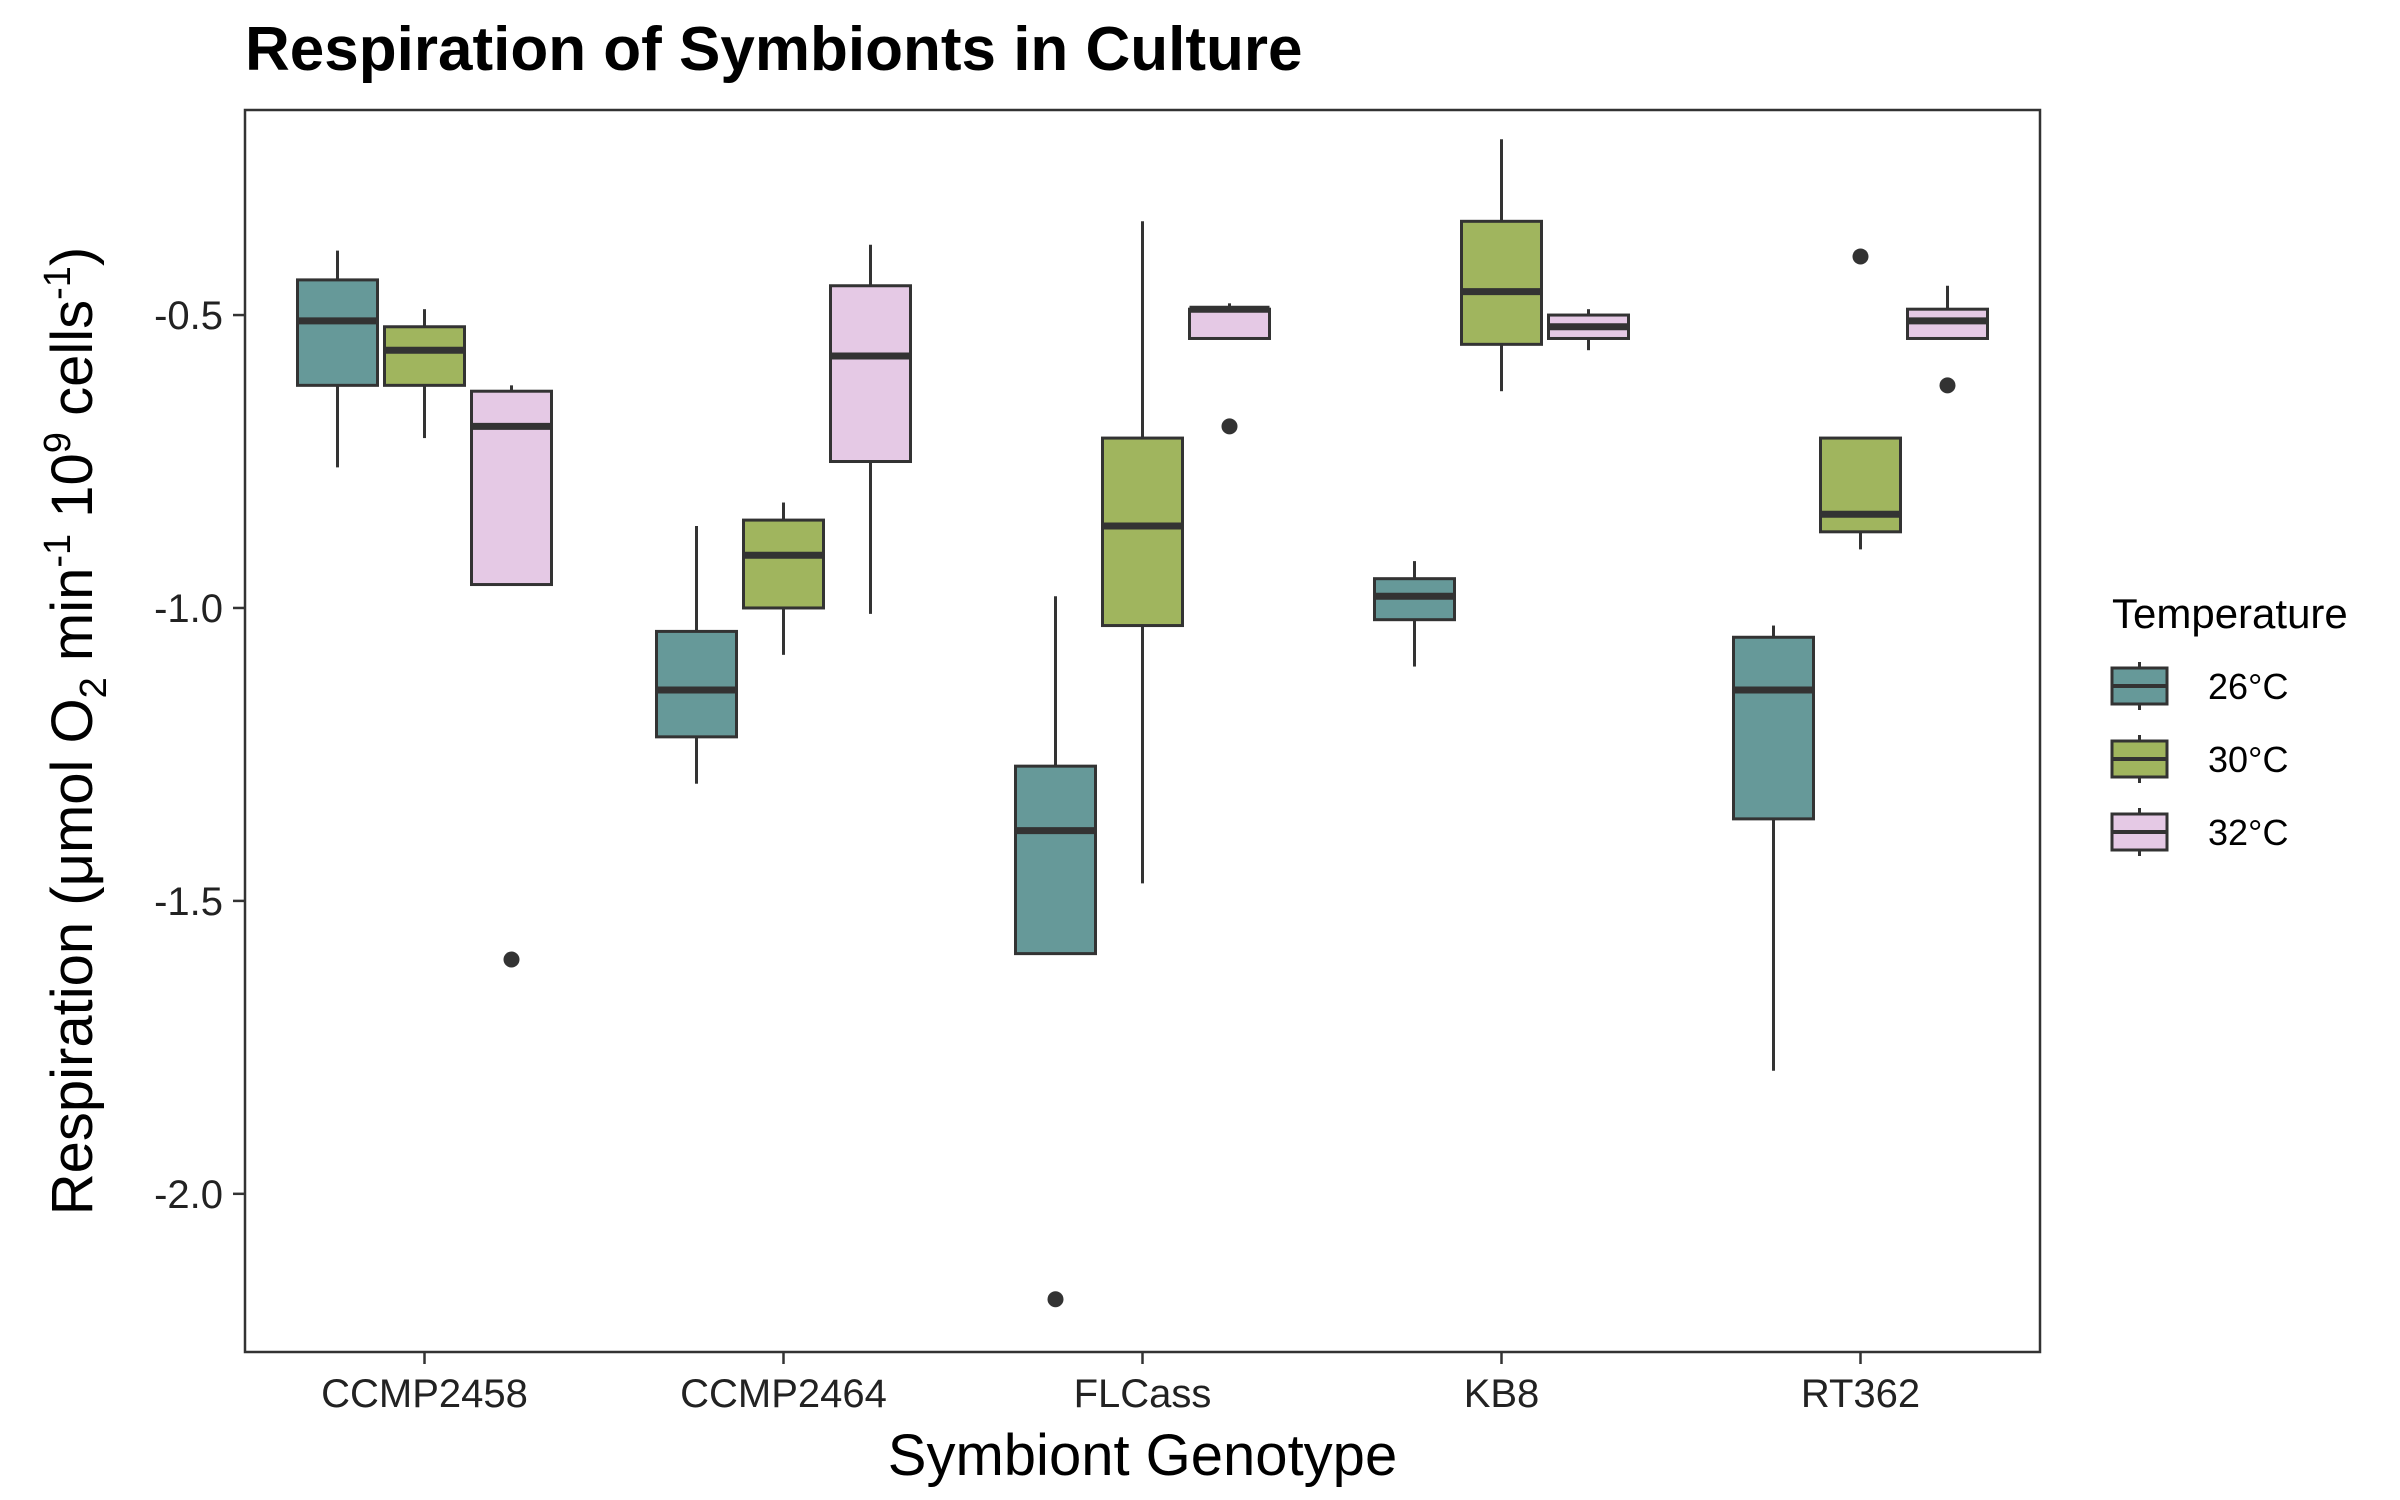  What do you see at coordinates (1502, 1394) in the screenshot?
I see `x-tick-label: KB8` at bounding box center [1502, 1394].